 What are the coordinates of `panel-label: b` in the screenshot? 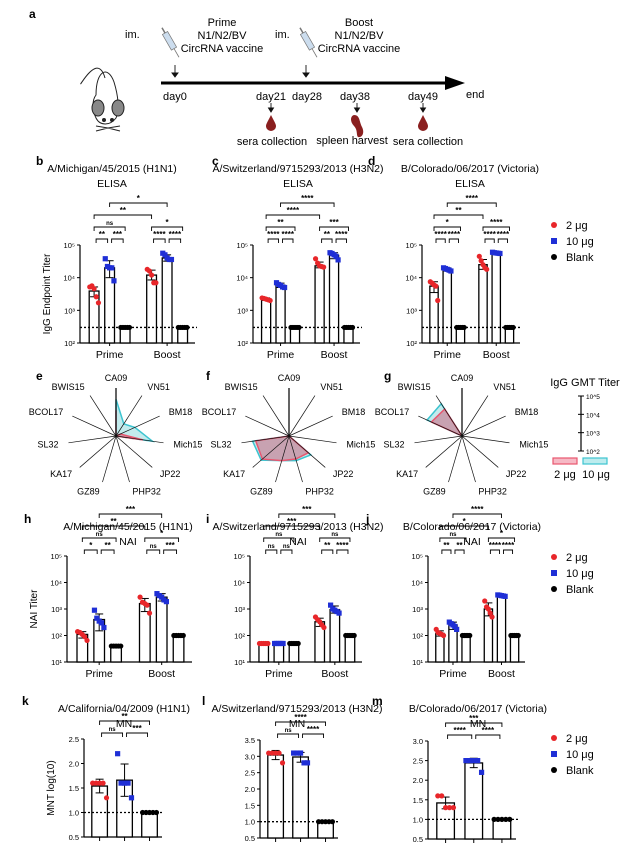 It's located at (39, 161).